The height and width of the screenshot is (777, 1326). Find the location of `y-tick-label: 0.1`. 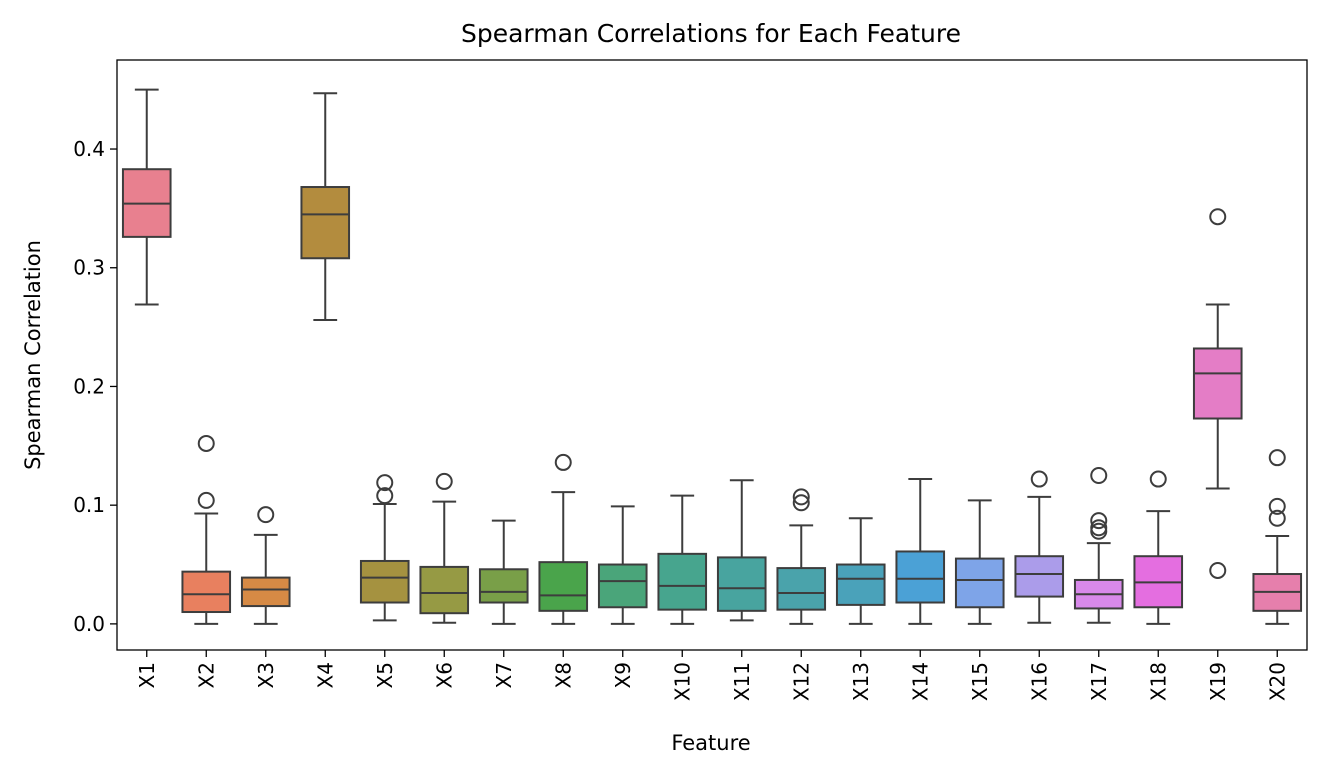

y-tick-label: 0.1 is located at coordinates (89, 505).